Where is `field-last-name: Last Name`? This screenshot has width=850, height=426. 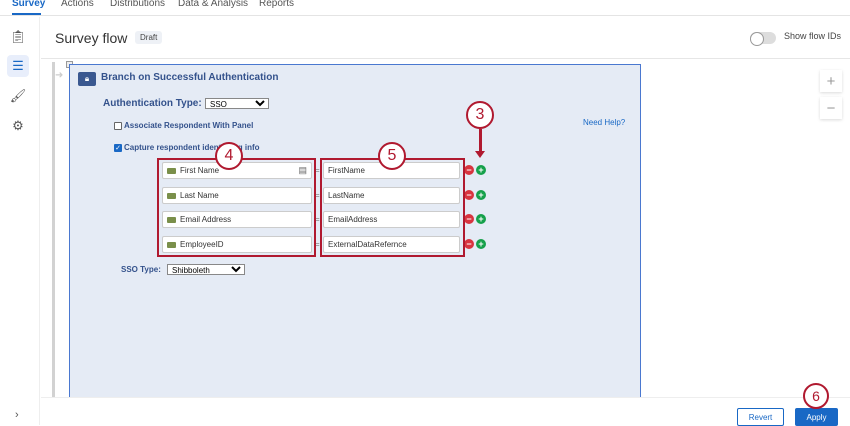
field-last-name: Last Name is located at coordinates (237, 195).